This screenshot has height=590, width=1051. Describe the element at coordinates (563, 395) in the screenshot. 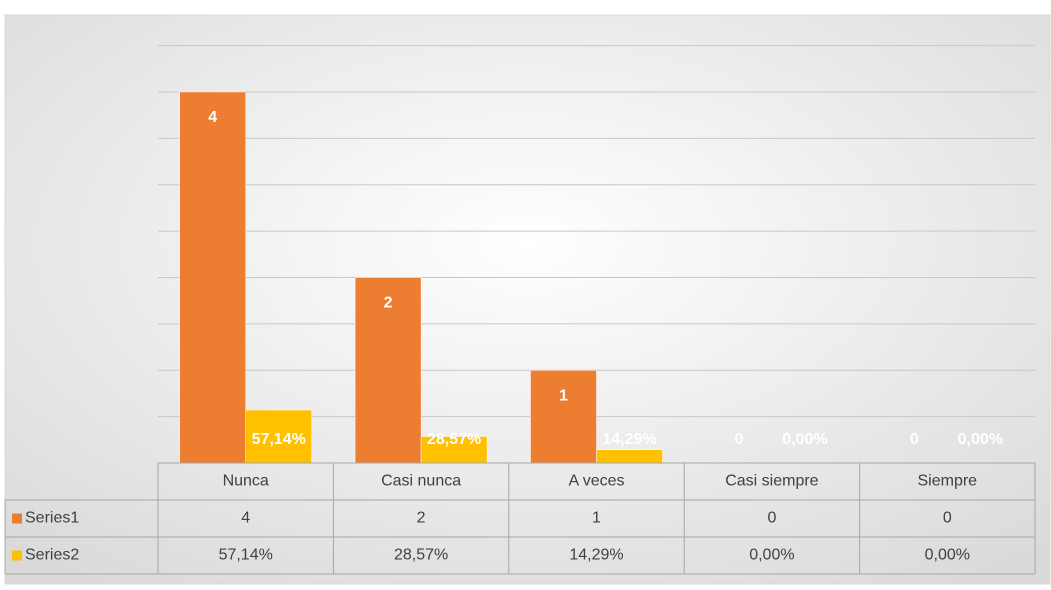

I see `data-label: 1` at that location.